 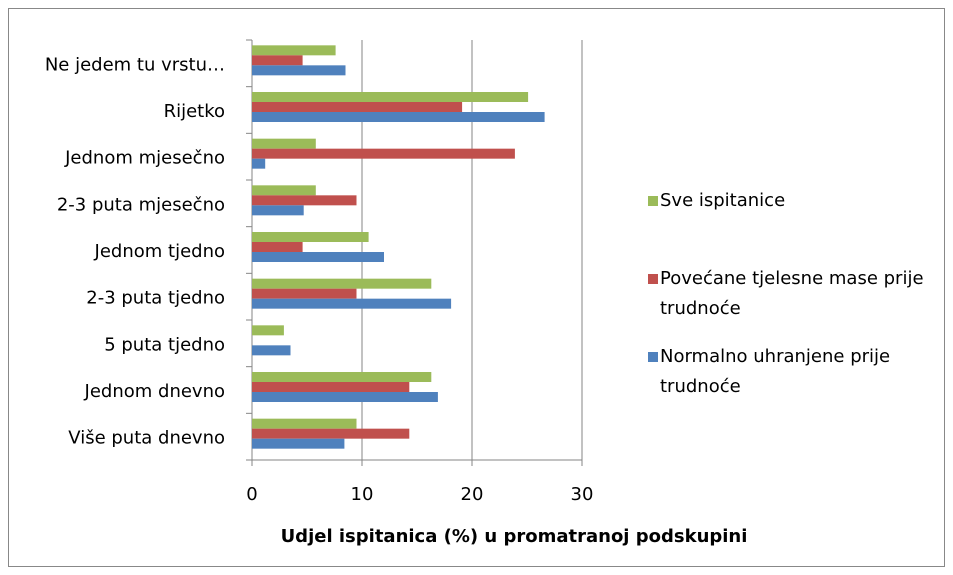 I want to click on x-tick-label: 0, so click(x=251, y=494).